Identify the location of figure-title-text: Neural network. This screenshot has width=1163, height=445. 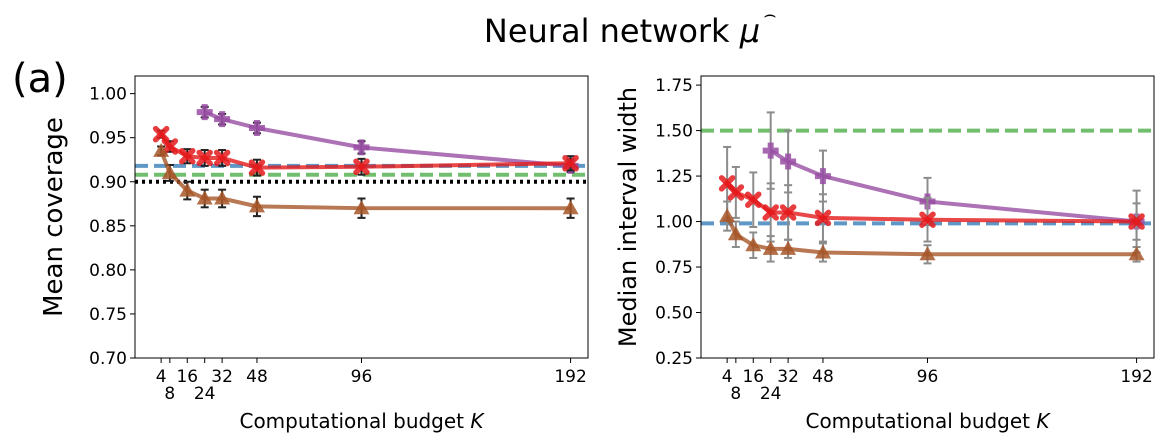
(612, 31).